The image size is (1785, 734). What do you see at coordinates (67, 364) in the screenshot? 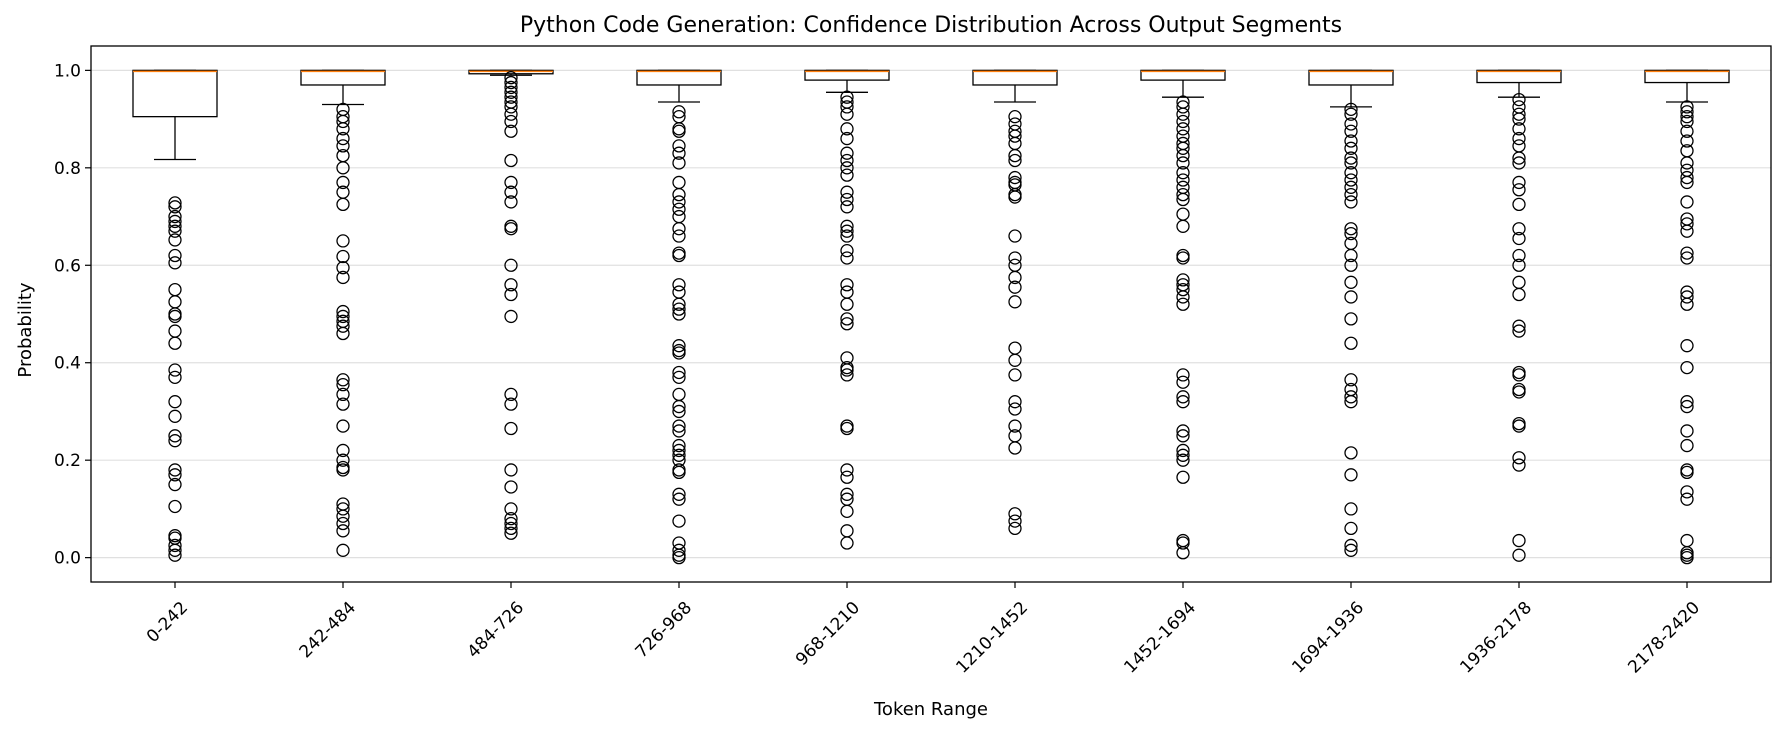
I see `y-tick-label: 0.4` at bounding box center [67, 364].